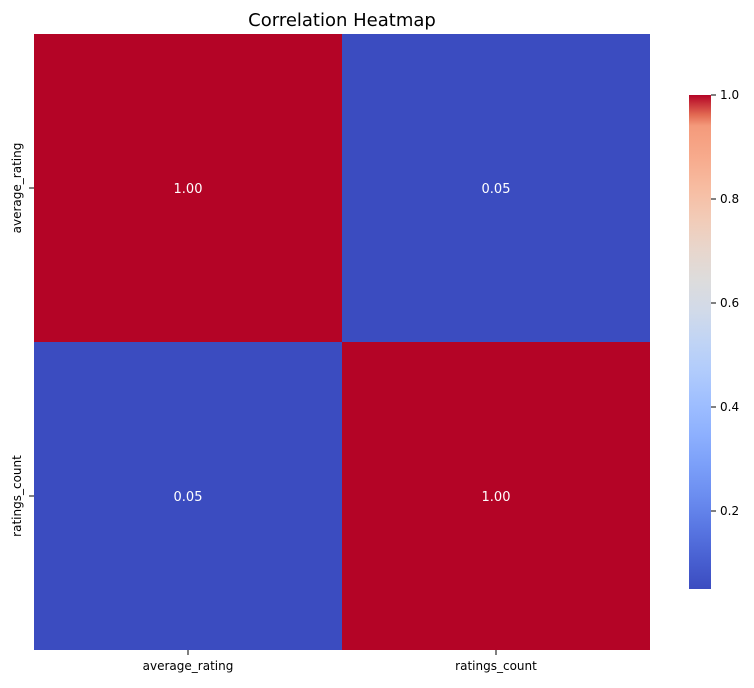 This screenshot has height=688, width=754. What do you see at coordinates (729, 303) in the screenshot?
I see `colorbar-tick-label-2: 0.6` at bounding box center [729, 303].